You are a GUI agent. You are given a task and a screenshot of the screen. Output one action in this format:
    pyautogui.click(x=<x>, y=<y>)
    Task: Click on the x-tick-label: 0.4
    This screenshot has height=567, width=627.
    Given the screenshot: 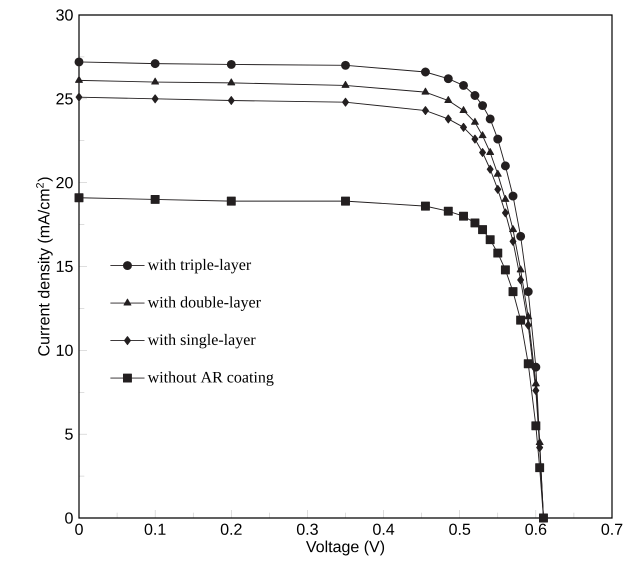 What is the action you would take?
    pyautogui.click(x=383, y=529)
    